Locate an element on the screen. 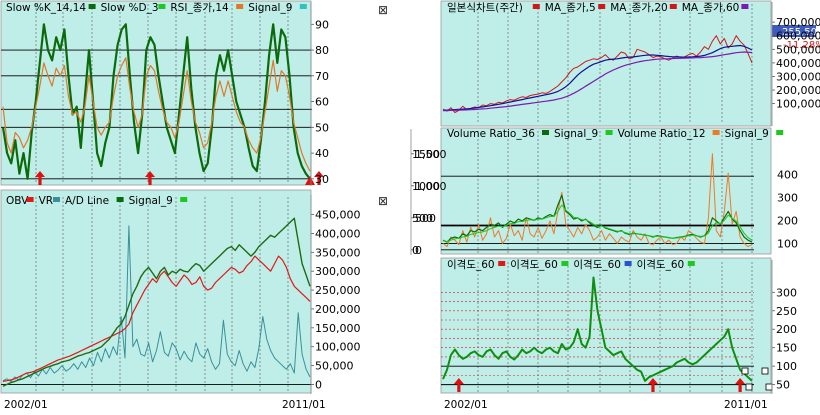 Image resolution: width=820 pixels, height=415 pixels. stoch-y-tick-label: 60 is located at coordinates (322, 102).